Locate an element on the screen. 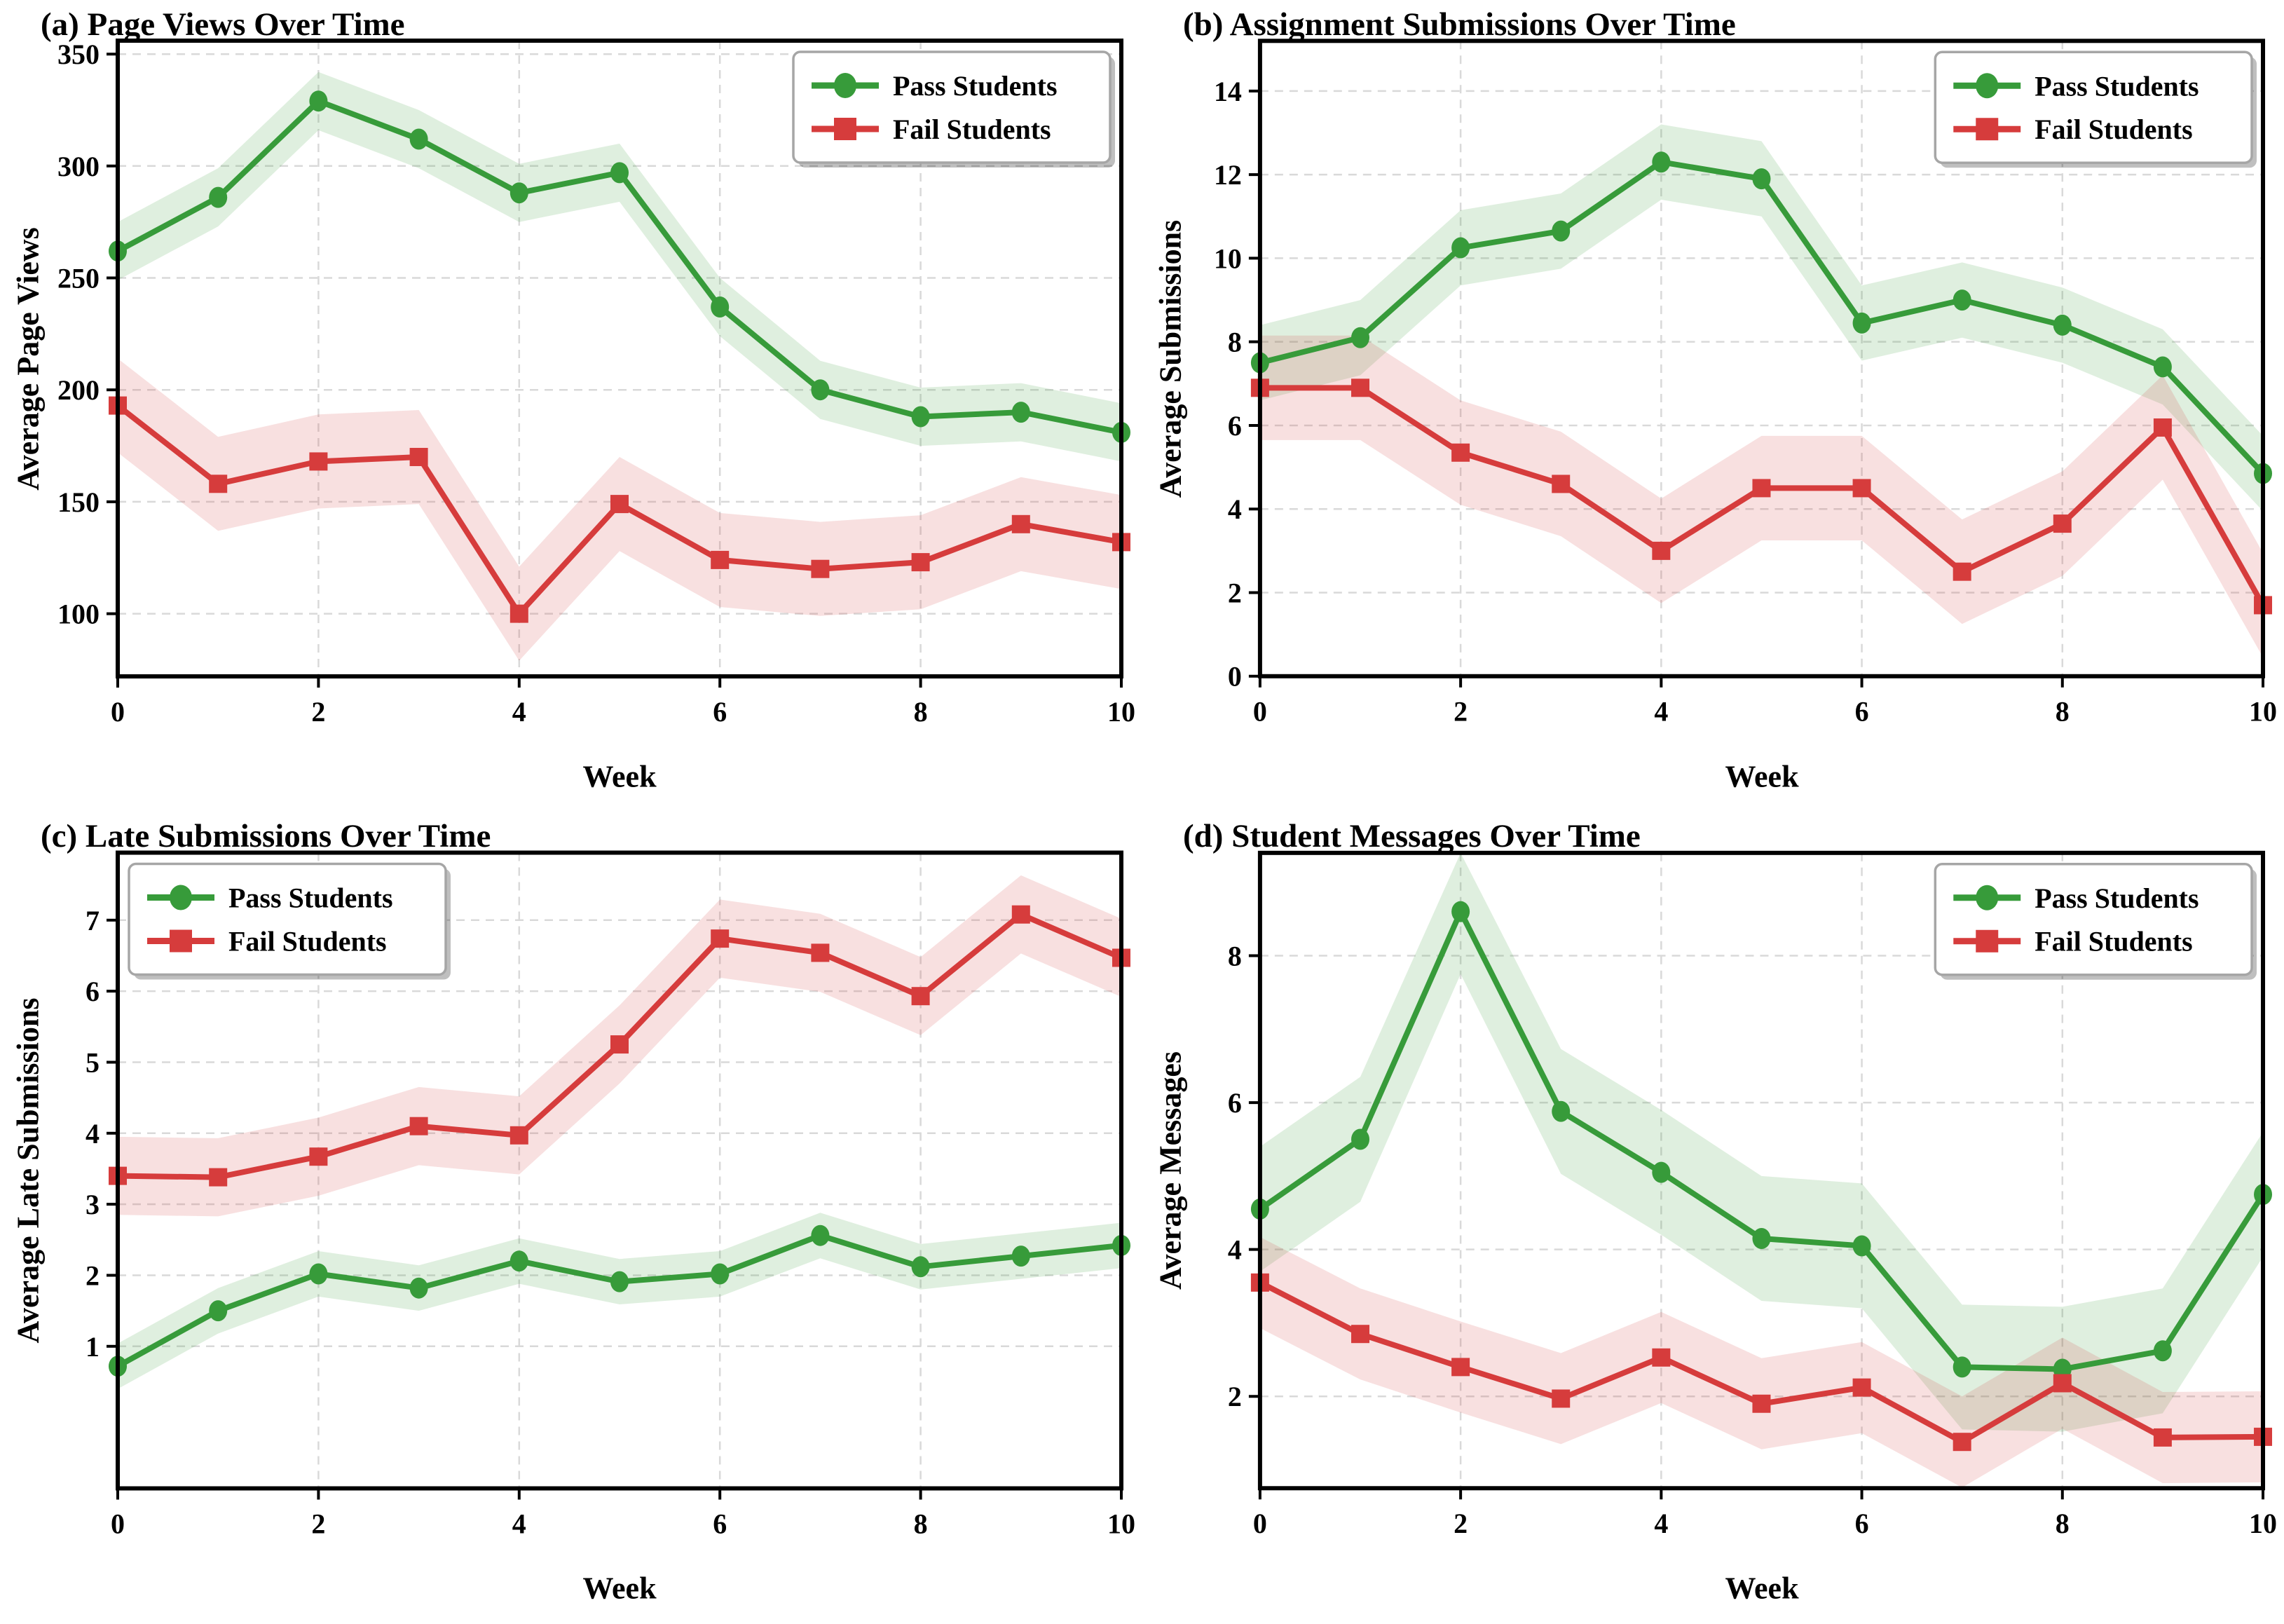  chart-title-d: (d) Student Messages Over Time is located at coordinates (1412, 836).